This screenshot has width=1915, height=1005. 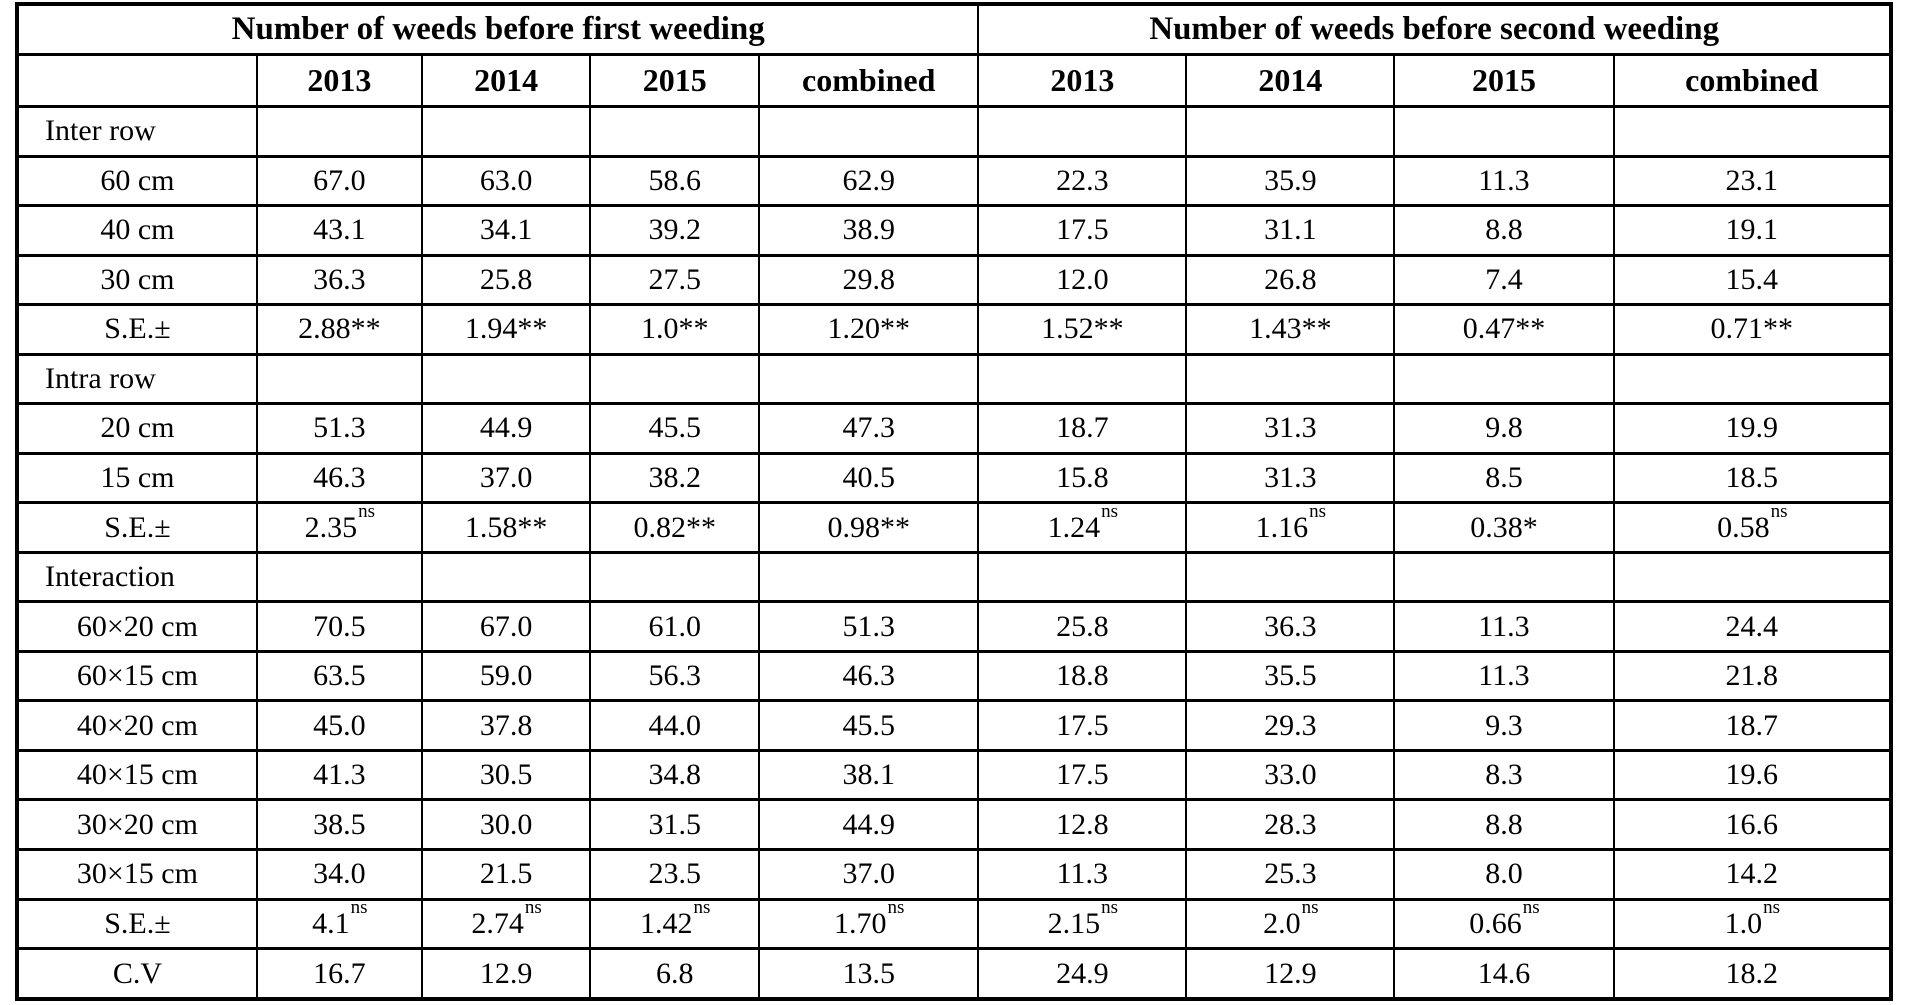 I want to click on data-cell: 1.42ns, so click(x=675, y=924).